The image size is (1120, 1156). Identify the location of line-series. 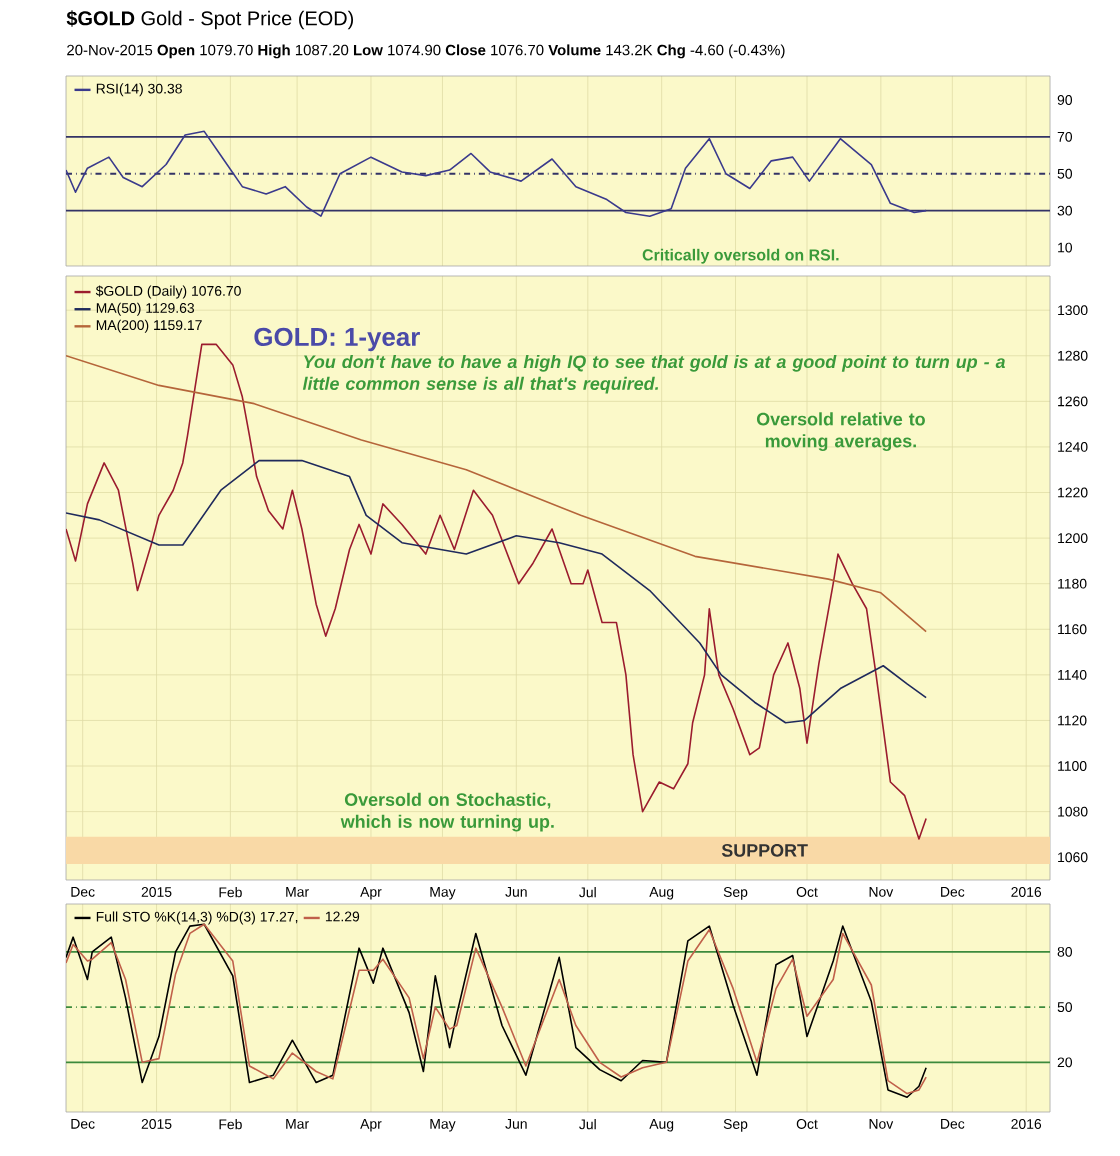
(496, 173).